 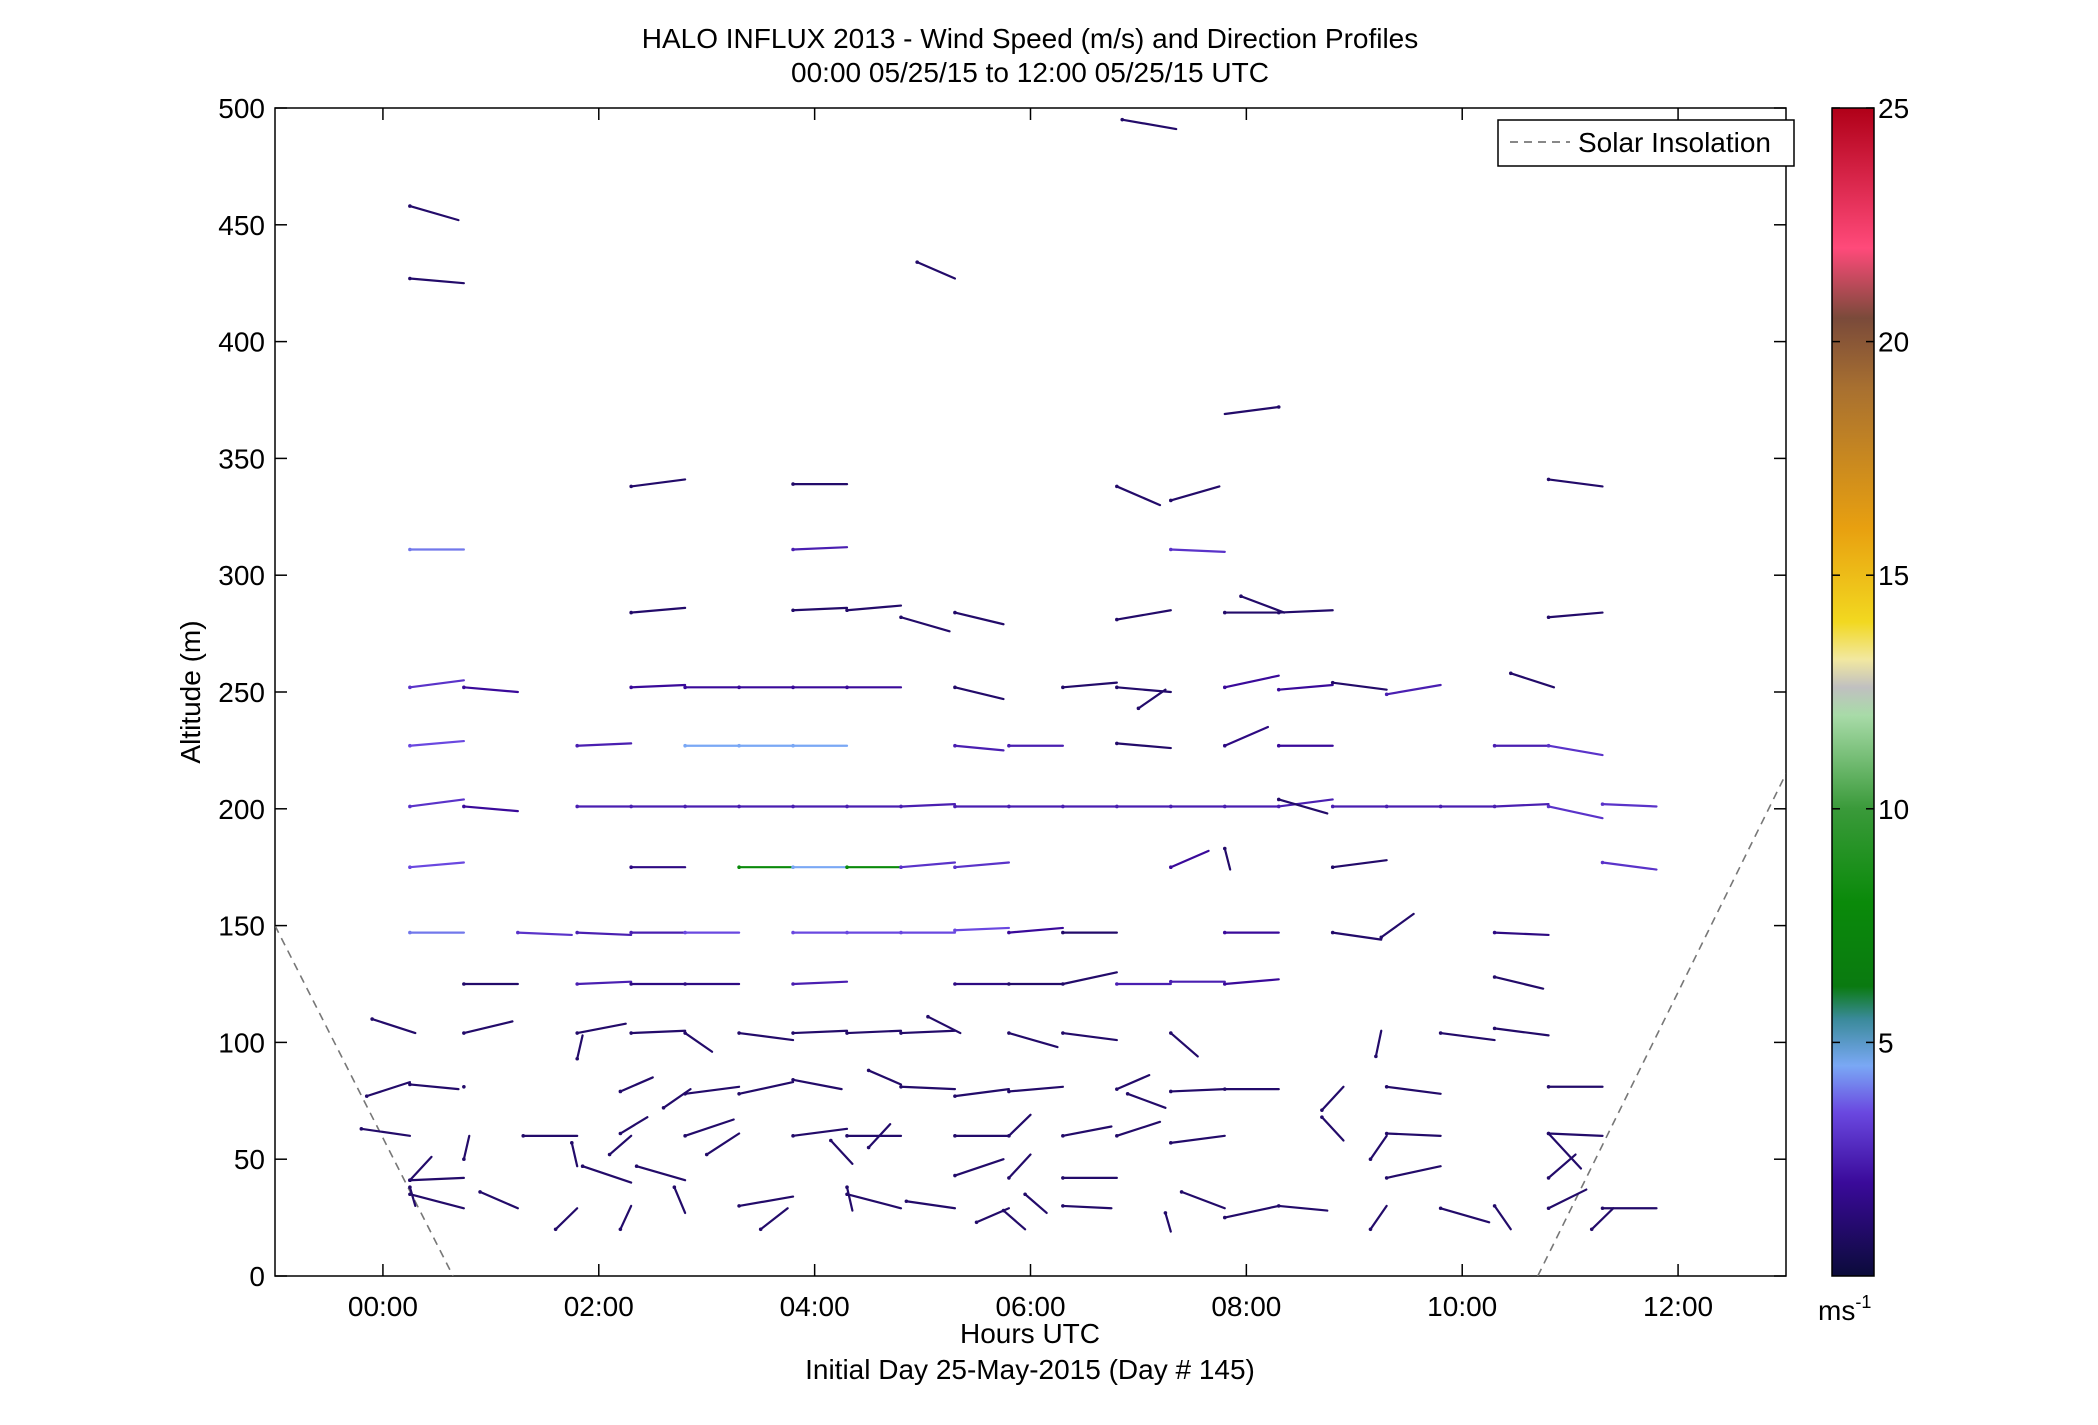 I want to click on colorbar-tick-label: 25, so click(x=1893, y=108).